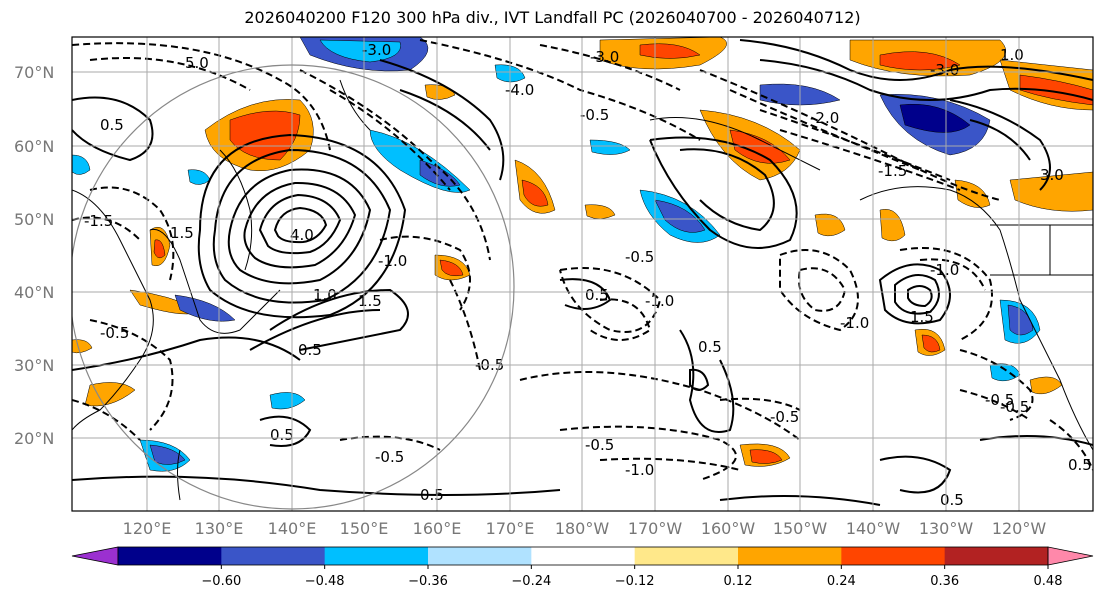 The image size is (1105, 604). What do you see at coordinates (1048, 581) in the screenshot?
I see `colorbar-tick-label: 0.48` at bounding box center [1048, 581].